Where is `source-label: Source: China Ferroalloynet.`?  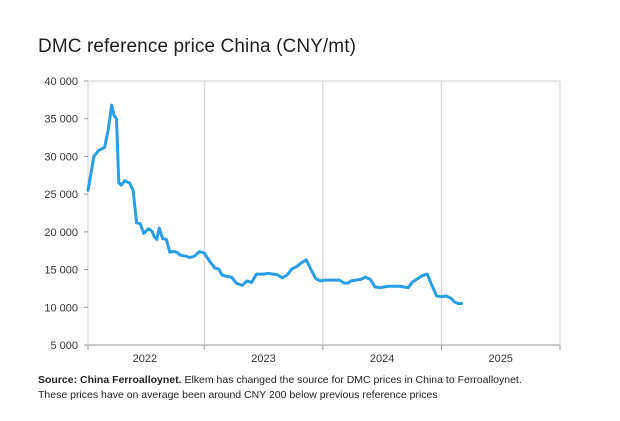
source-label: Source: China Ferroalloynet. is located at coordinates (110, 380).